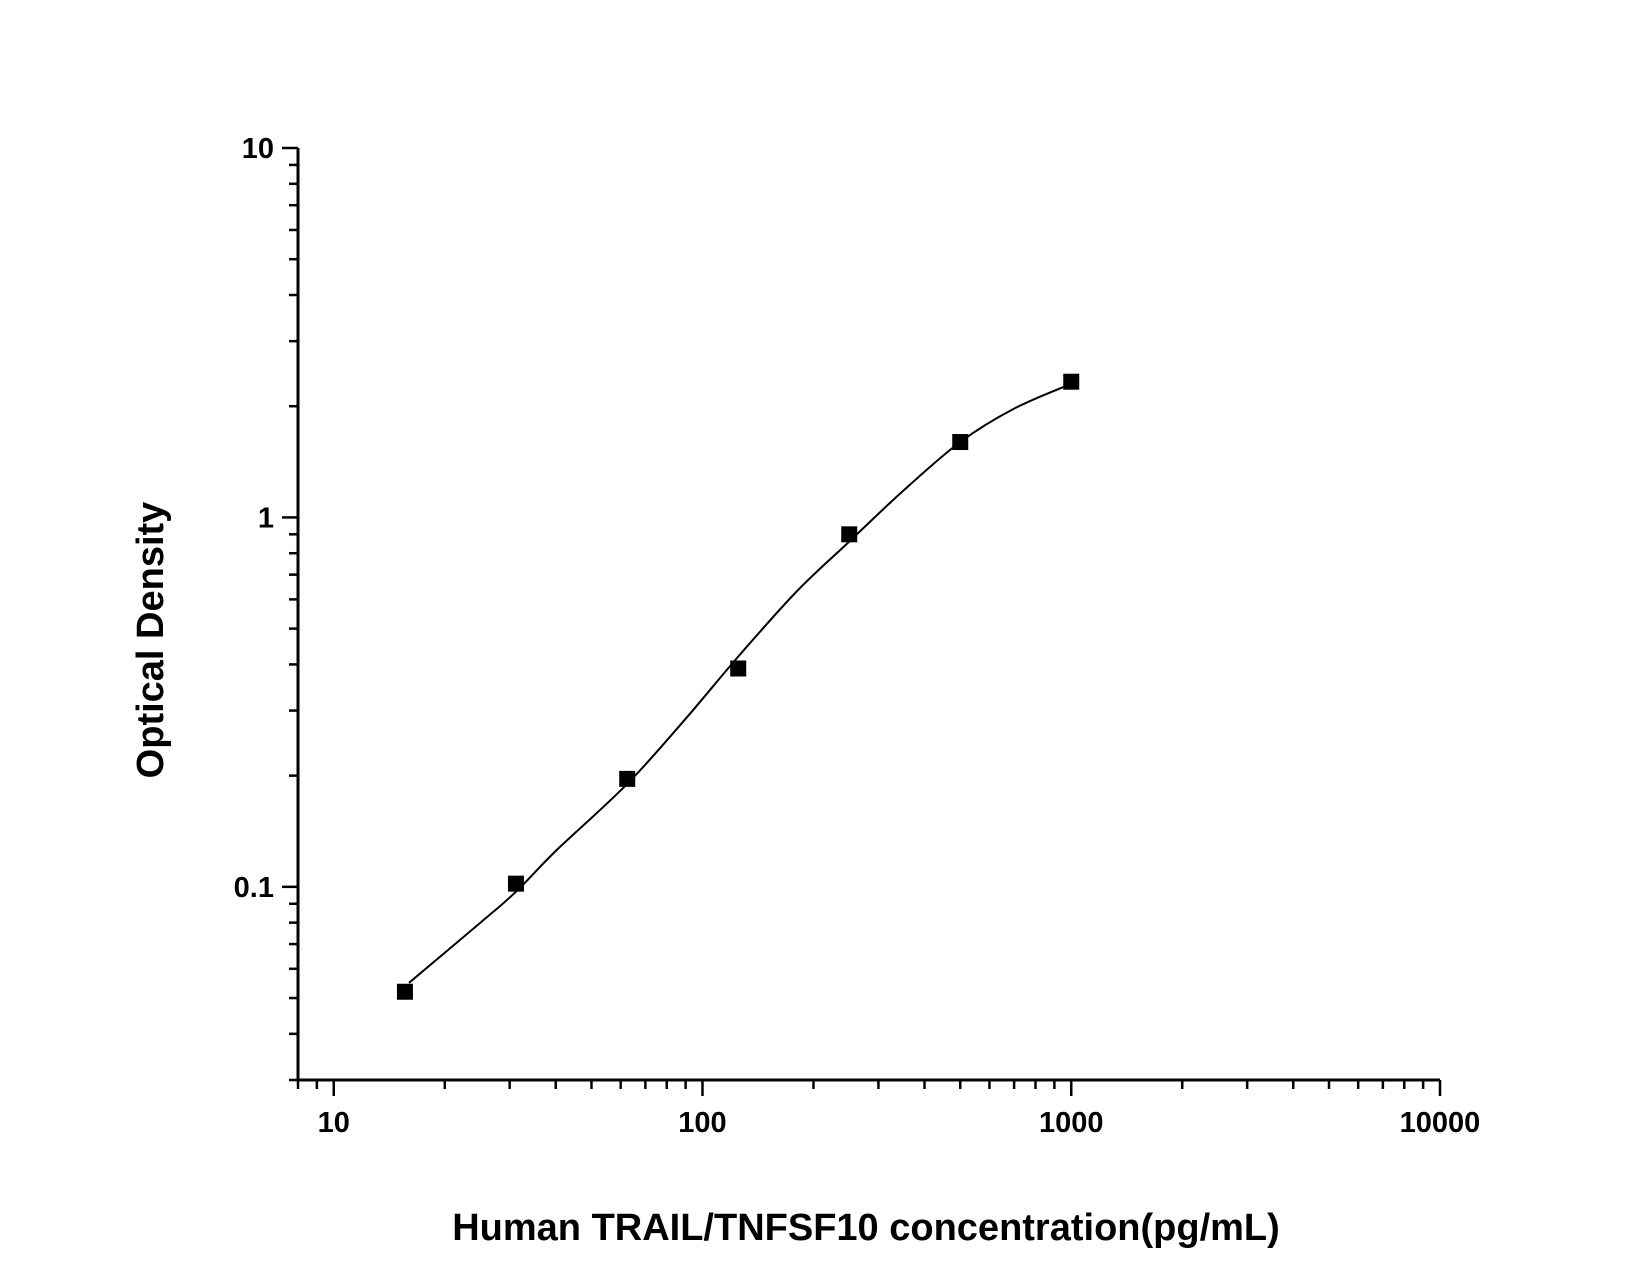  What do you see at coordinates (866, 1228) in the screenshot?
I see `x-axis-title: Human TRAIL/TNFSF10 concentration(pg/mL)` at bounding box center [866, 1228].